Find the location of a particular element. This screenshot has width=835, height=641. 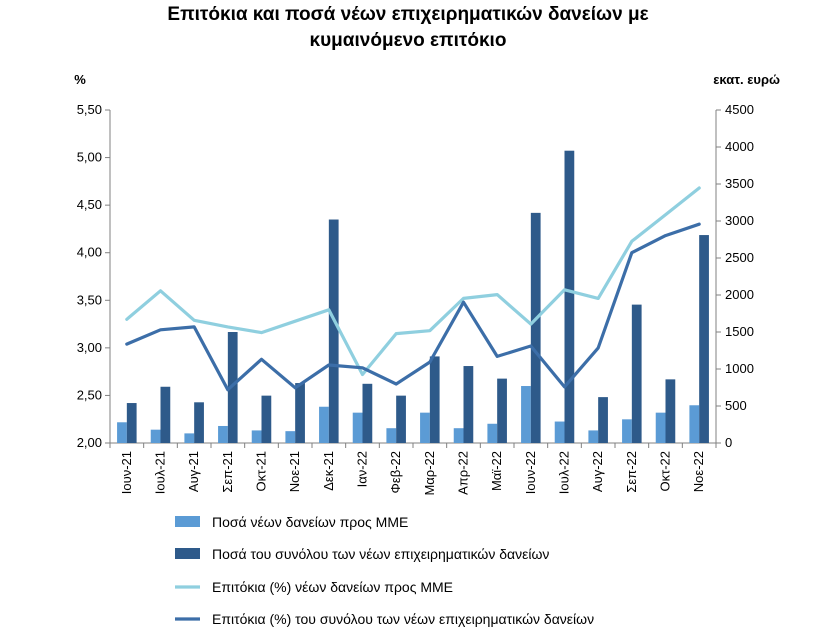

right-tick-label: 3000 is located at coordinates (739, 220).